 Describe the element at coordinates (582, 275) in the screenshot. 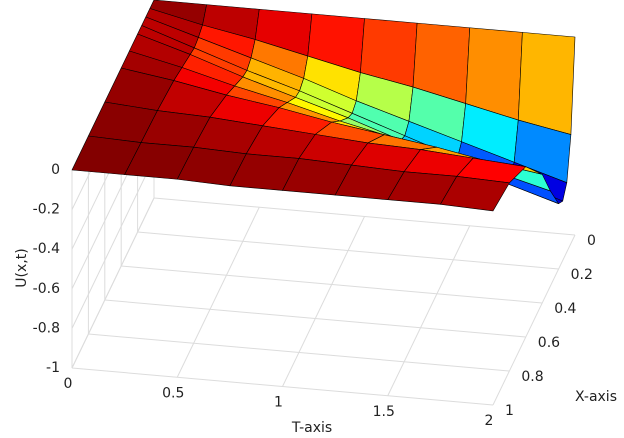

I see `x-tick-label: 0.2` at that location.